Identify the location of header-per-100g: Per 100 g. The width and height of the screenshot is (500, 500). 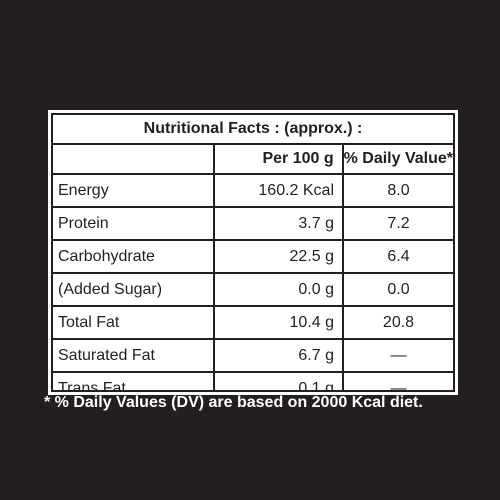
(279, 159).